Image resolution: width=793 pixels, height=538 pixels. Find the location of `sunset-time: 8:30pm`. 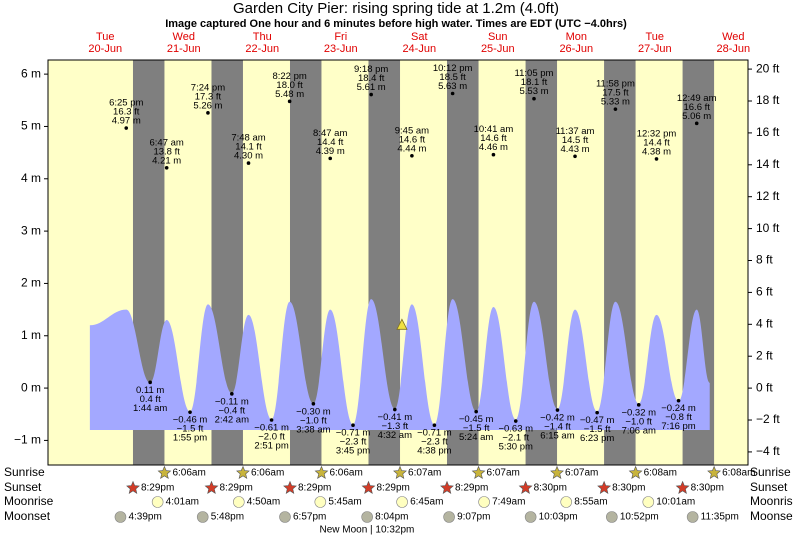

sunset-time: 8:30pm is located at coordinates (628, 488).